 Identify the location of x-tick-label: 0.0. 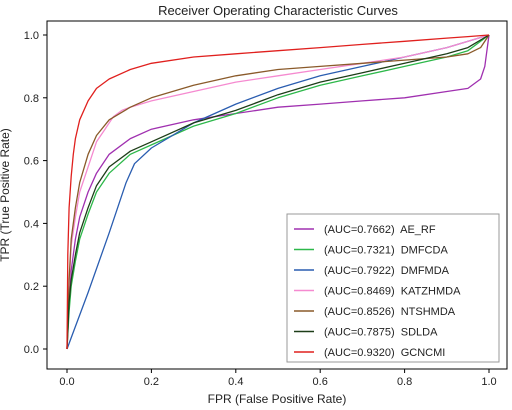
(66, 382).